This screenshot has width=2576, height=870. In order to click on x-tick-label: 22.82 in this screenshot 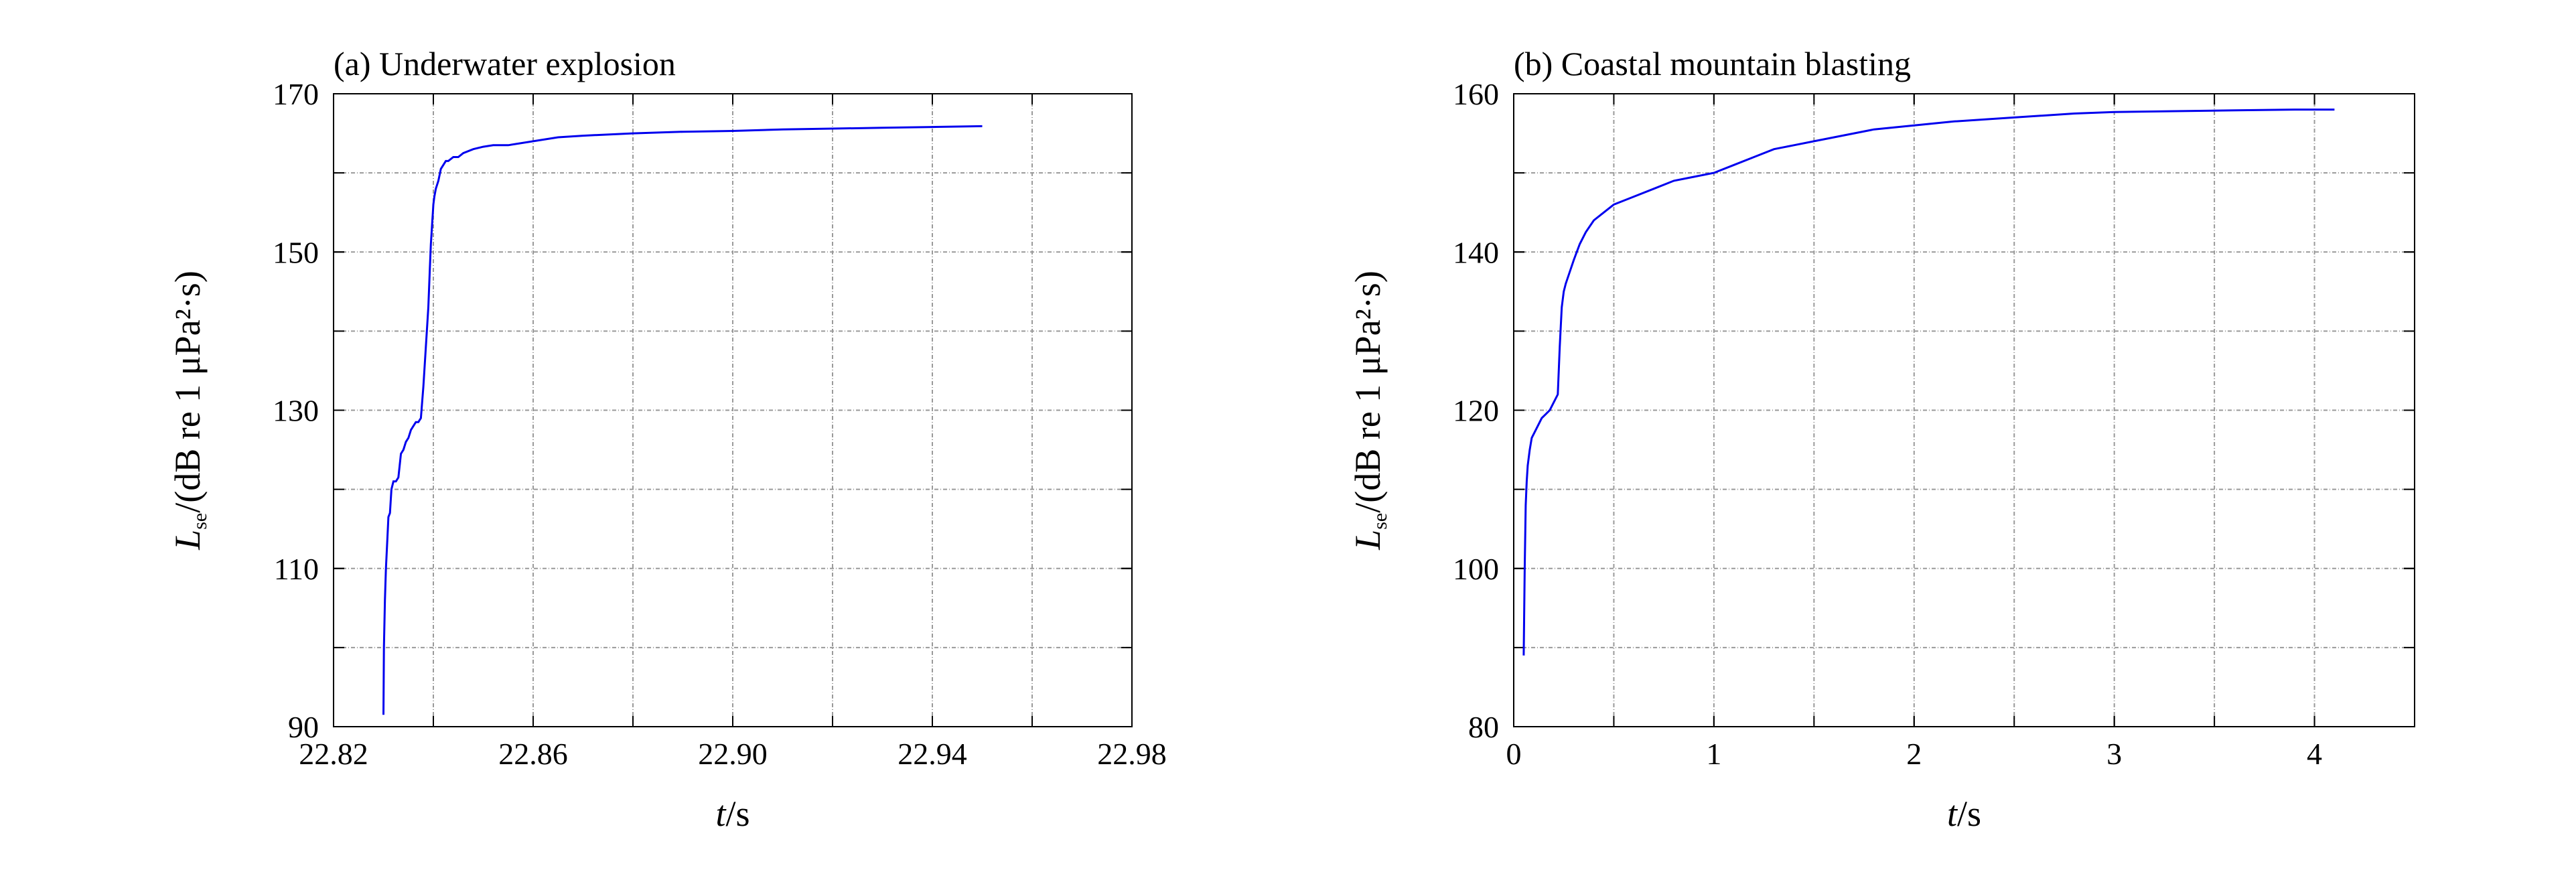, I will do `click(333, 754)`.